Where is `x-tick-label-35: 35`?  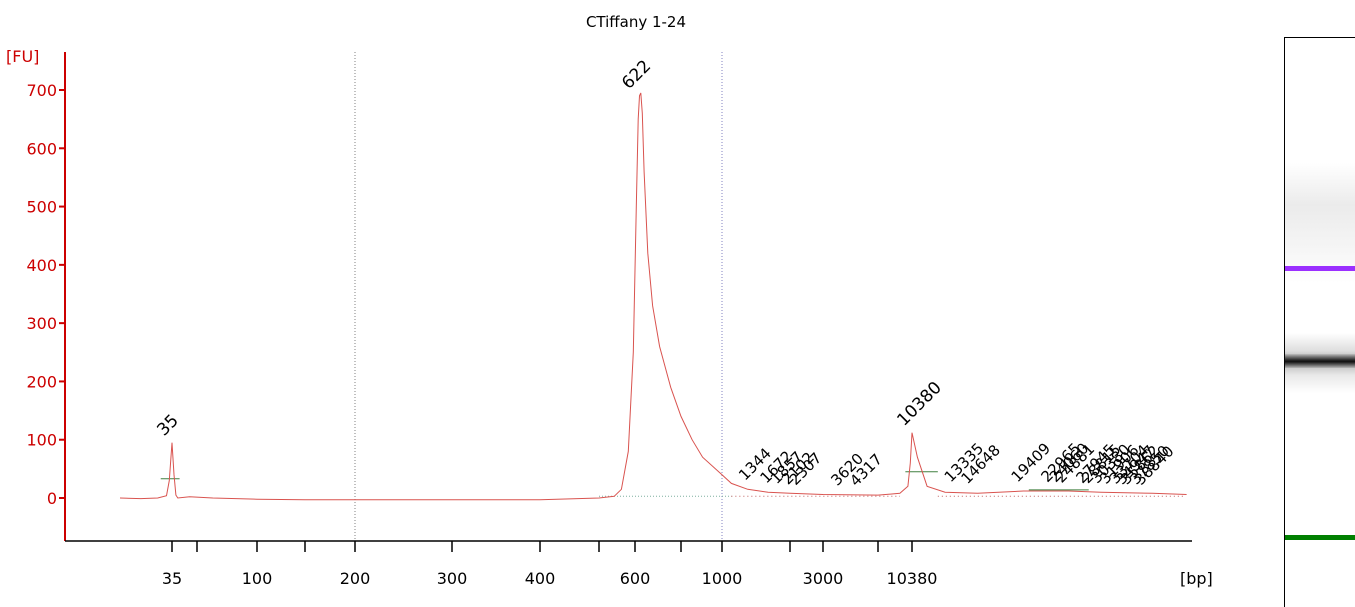 x-tick-label-35: 35 is located at coordinates (172, 578).